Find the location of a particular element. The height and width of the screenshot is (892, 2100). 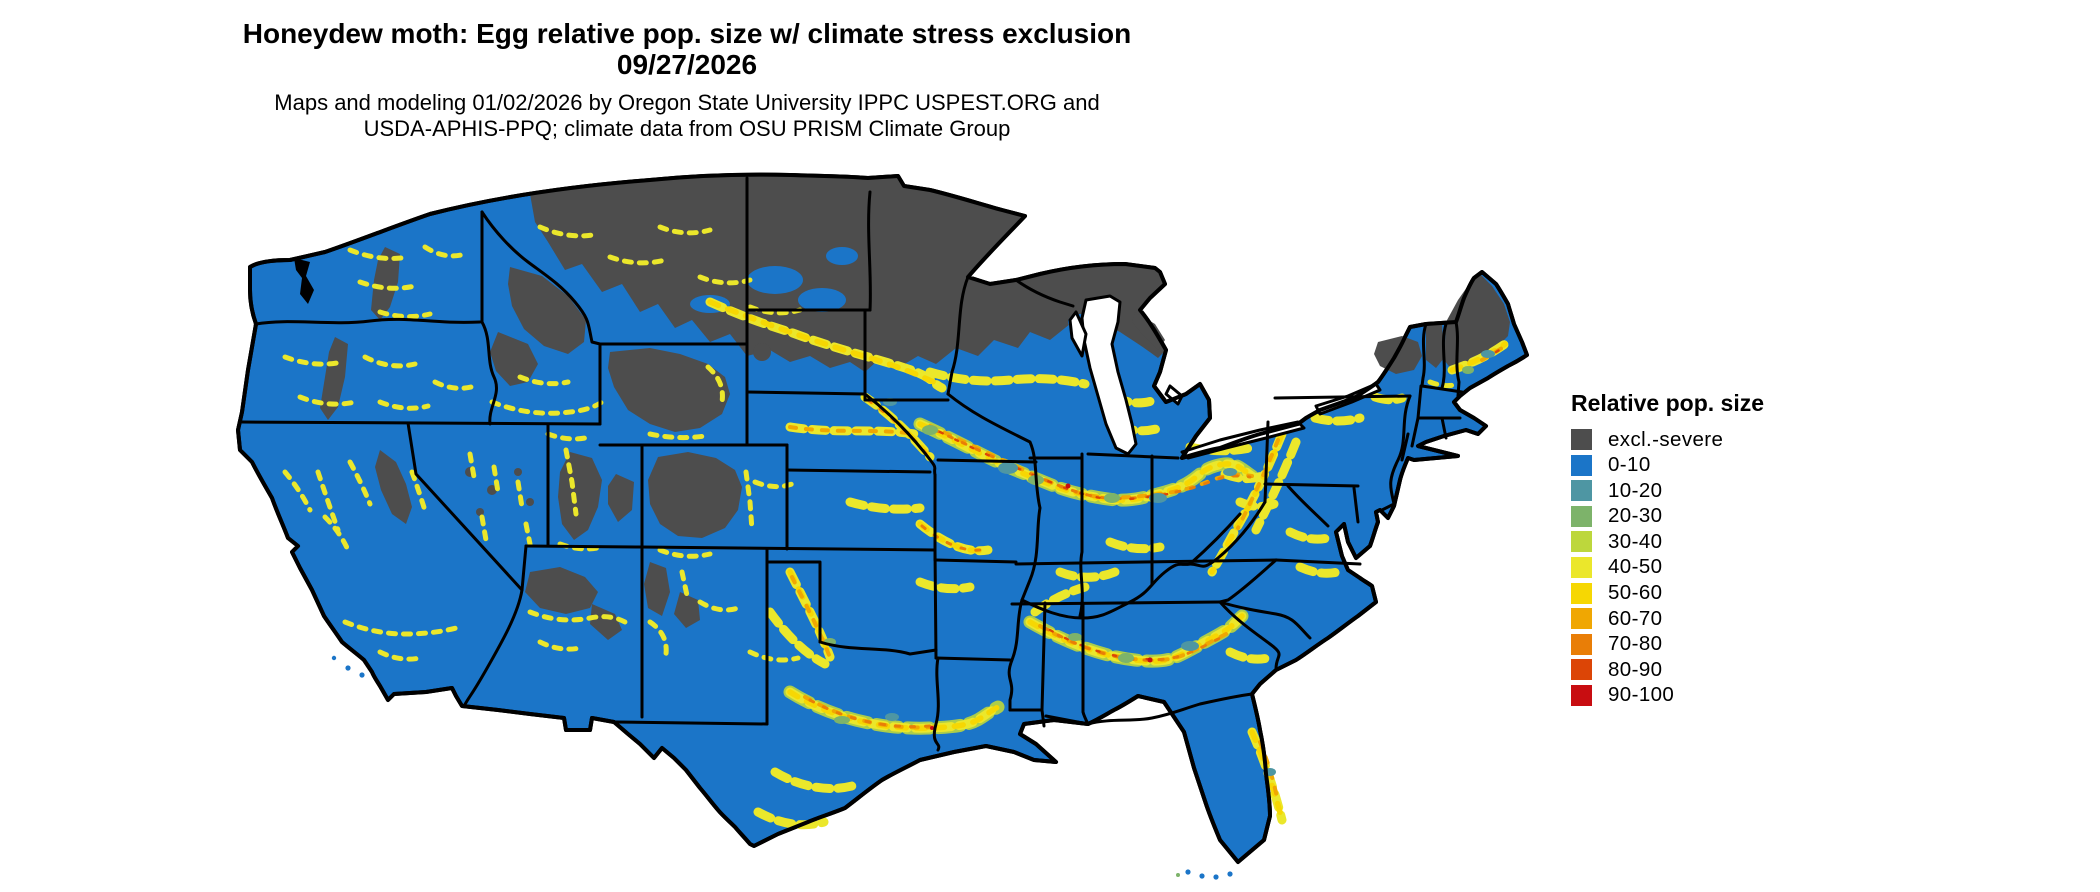

legend-row: 50-60 is located at coordinates (1721, 593).